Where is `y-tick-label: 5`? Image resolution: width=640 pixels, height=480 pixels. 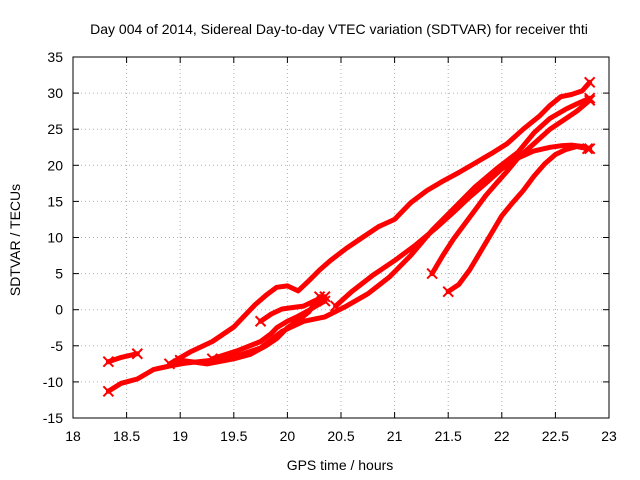 y-tick-label: 5 is located at coordinates (59, 274).